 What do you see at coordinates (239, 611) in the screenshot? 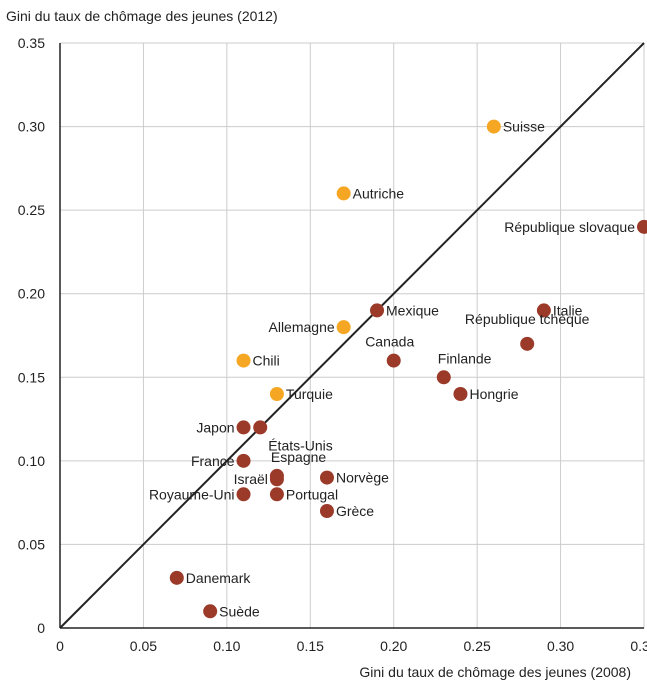
I see `data-label: Suède` at bounding box center [239, 611].